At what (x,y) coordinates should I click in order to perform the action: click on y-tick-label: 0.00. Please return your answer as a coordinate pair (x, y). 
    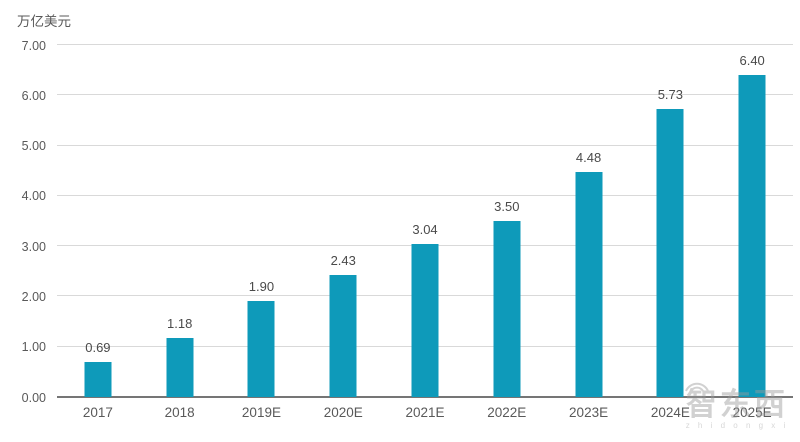
    Looking at the image, I should click on (33, 397).